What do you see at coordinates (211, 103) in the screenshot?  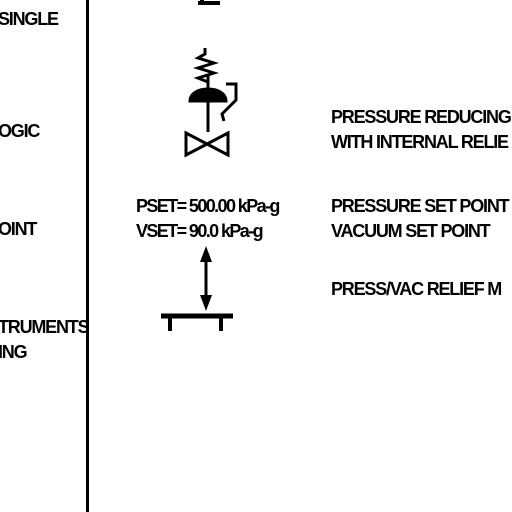 I see `pressure-reducing-valve-symbol` at bounding box center [211, 103].